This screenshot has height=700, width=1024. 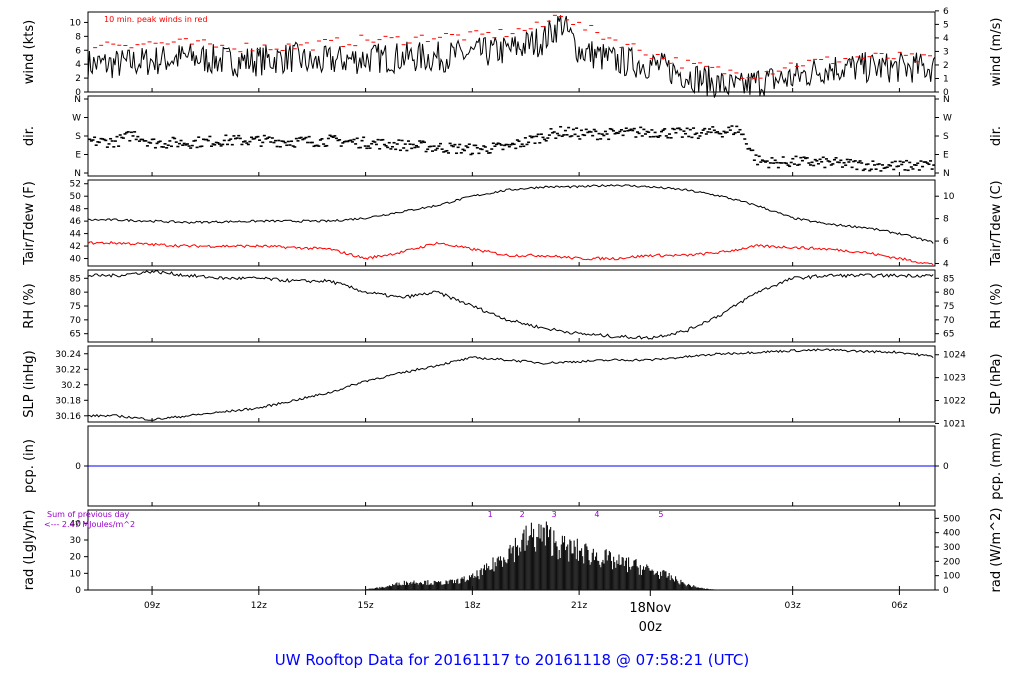 I want to click on rad-annotation-1: Sum of previous day, so click(x=88, y=514).